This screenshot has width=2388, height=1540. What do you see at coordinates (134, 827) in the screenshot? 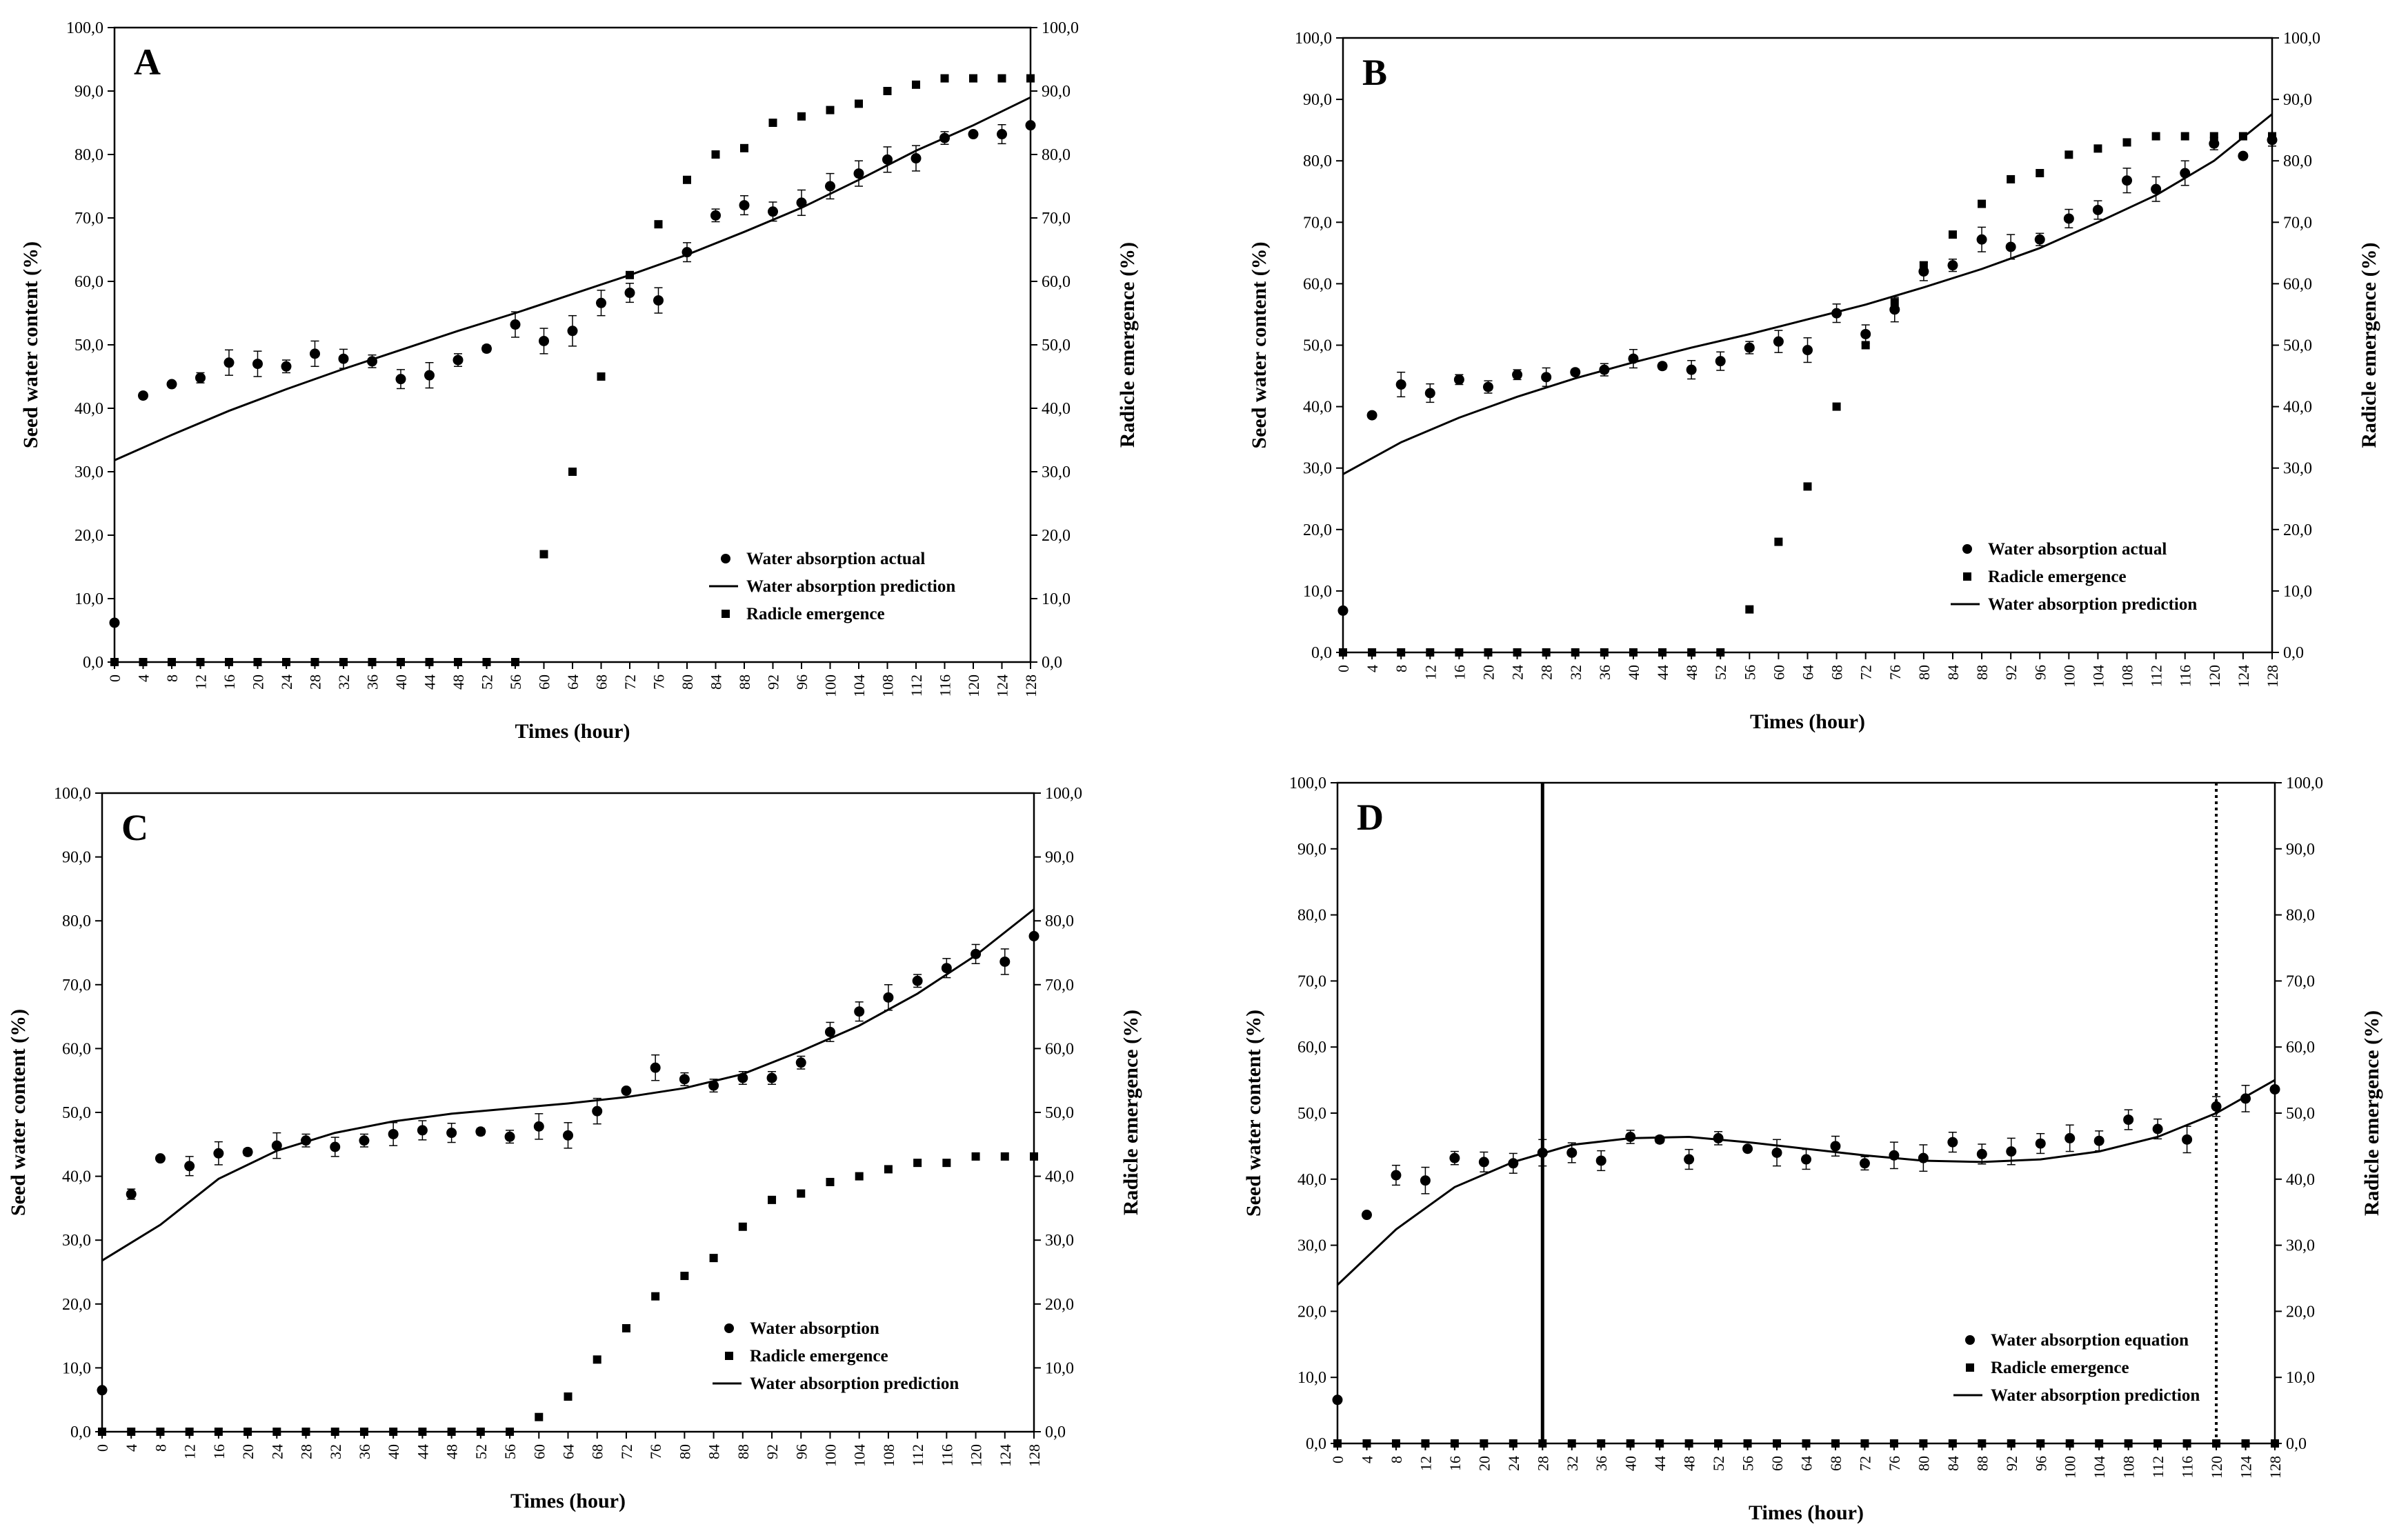
I see `panel-letter: C` at bounding box center [134, 827].